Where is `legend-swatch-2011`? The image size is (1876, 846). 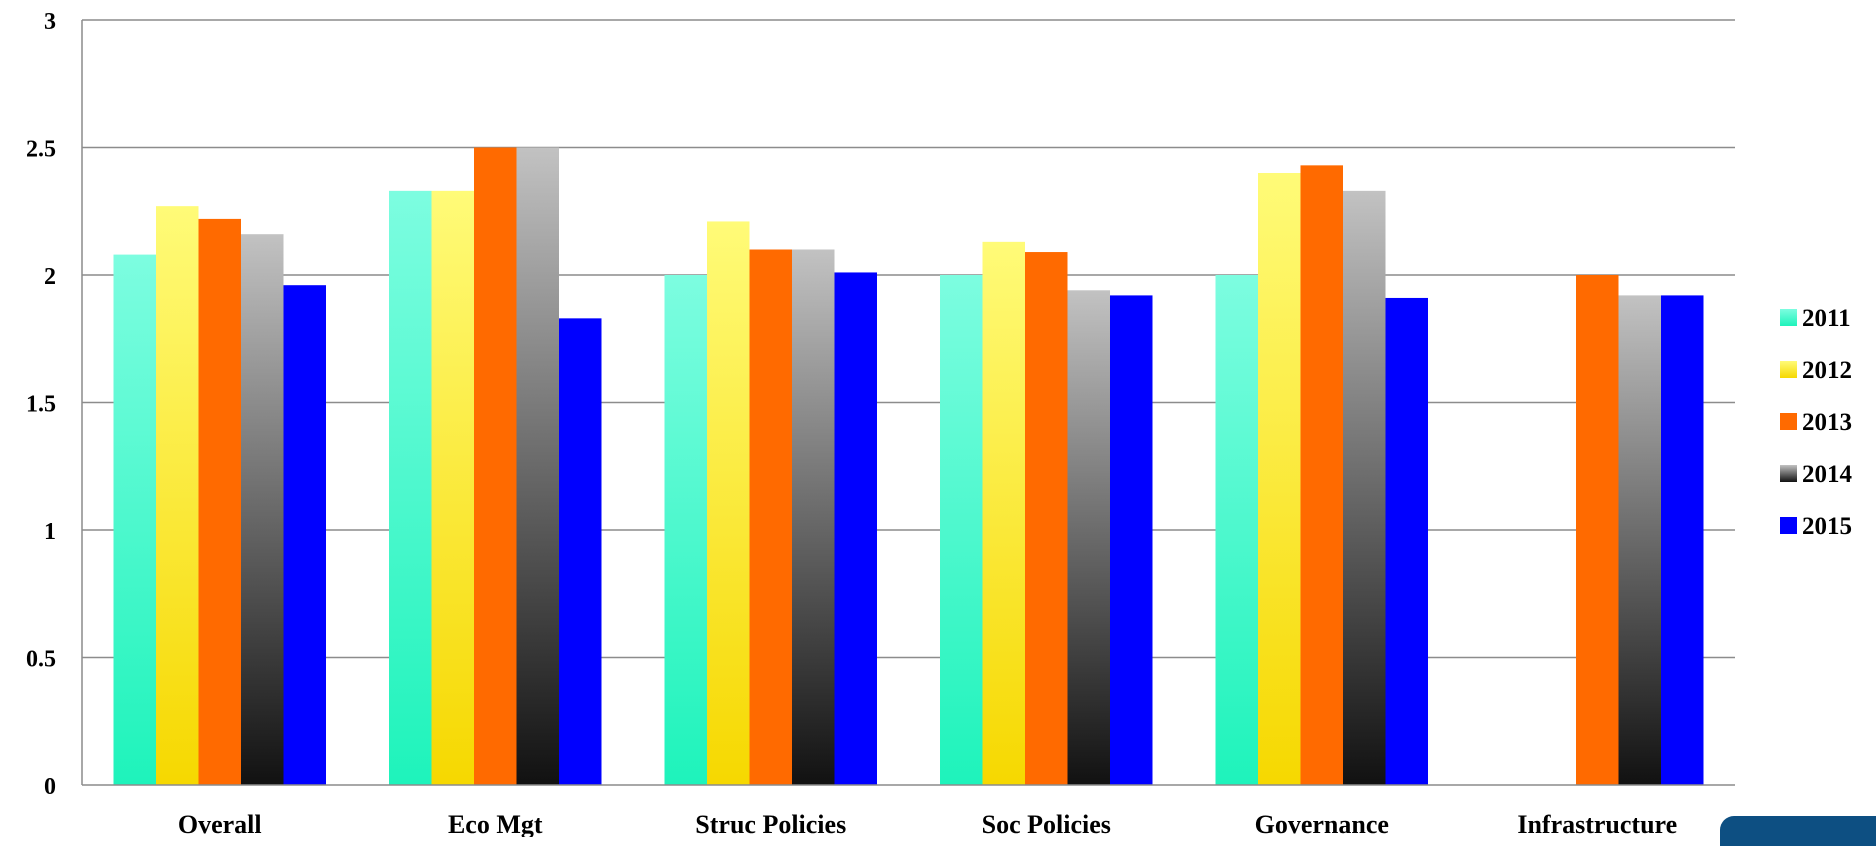
legend-swatch-2011 is located at coordinates (1788, 317).